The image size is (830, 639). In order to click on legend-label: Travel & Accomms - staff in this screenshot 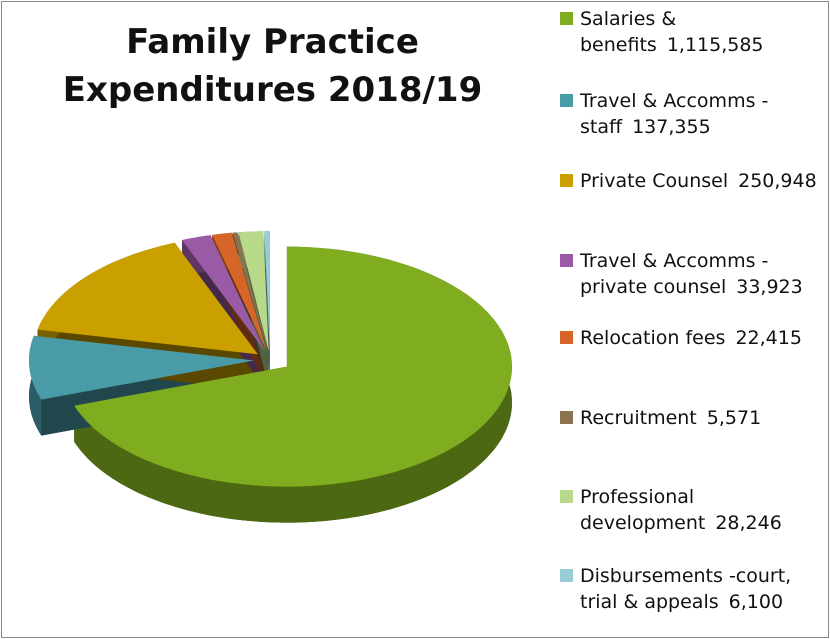, I will do `click(674, 114)`.